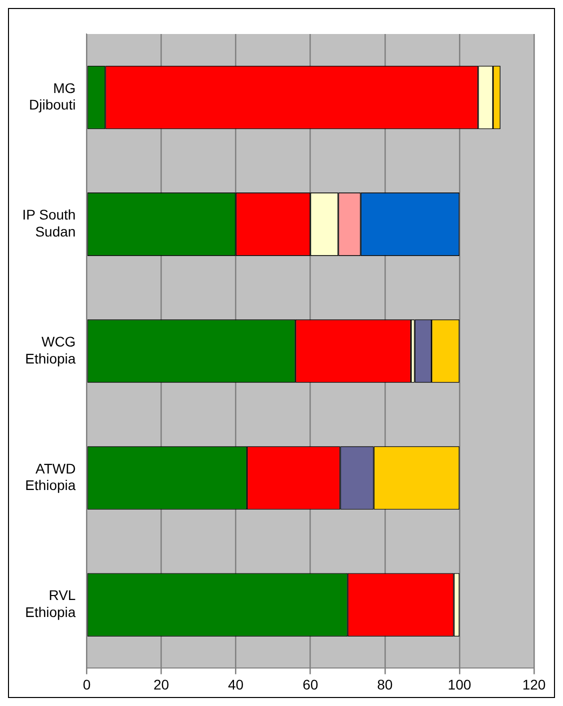 Image resolution: width=563 pixels, height=706 pixels. Describe the element at coordinates (460, 684) in the screenshot. I see `x-tick-label: 100` at that location.